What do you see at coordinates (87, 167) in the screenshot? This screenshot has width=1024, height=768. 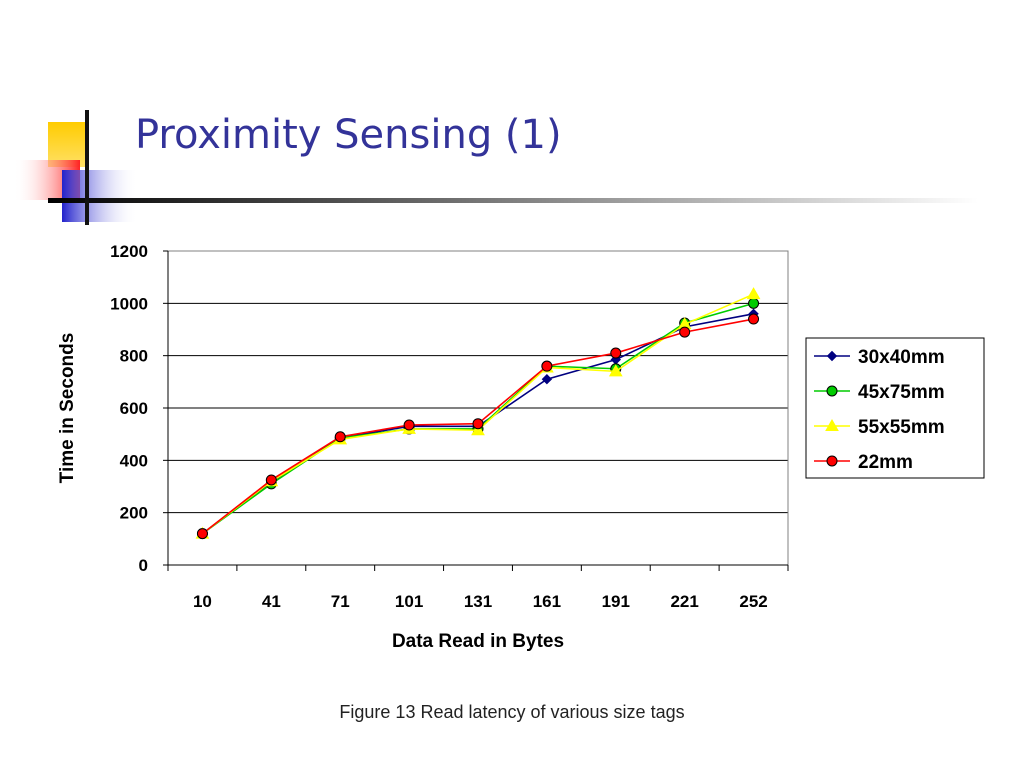 I see `deco-vertical-line` at bounding box center [87, 167].